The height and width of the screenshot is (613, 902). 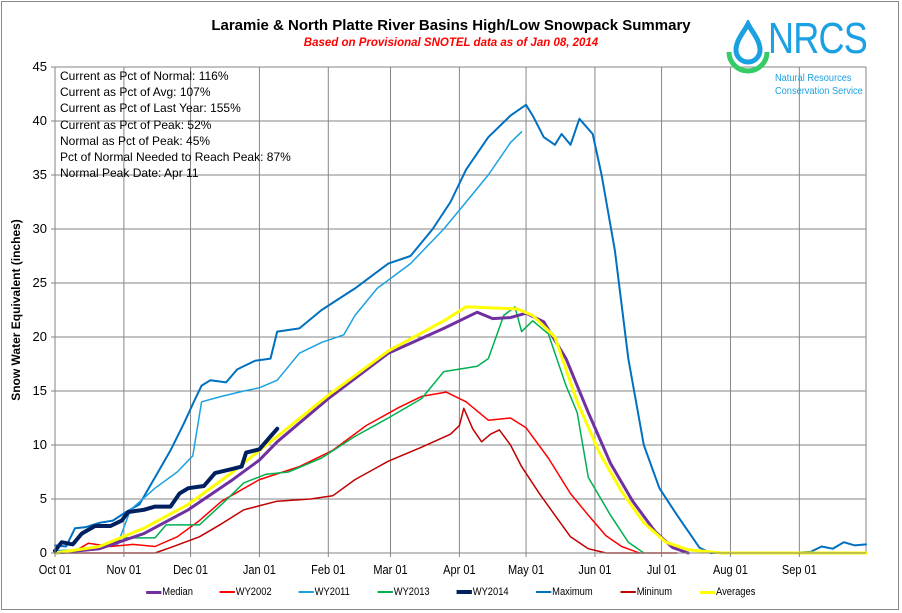 I want to click on legend-item-mininum: Mininum, so click(x=646, y=592).